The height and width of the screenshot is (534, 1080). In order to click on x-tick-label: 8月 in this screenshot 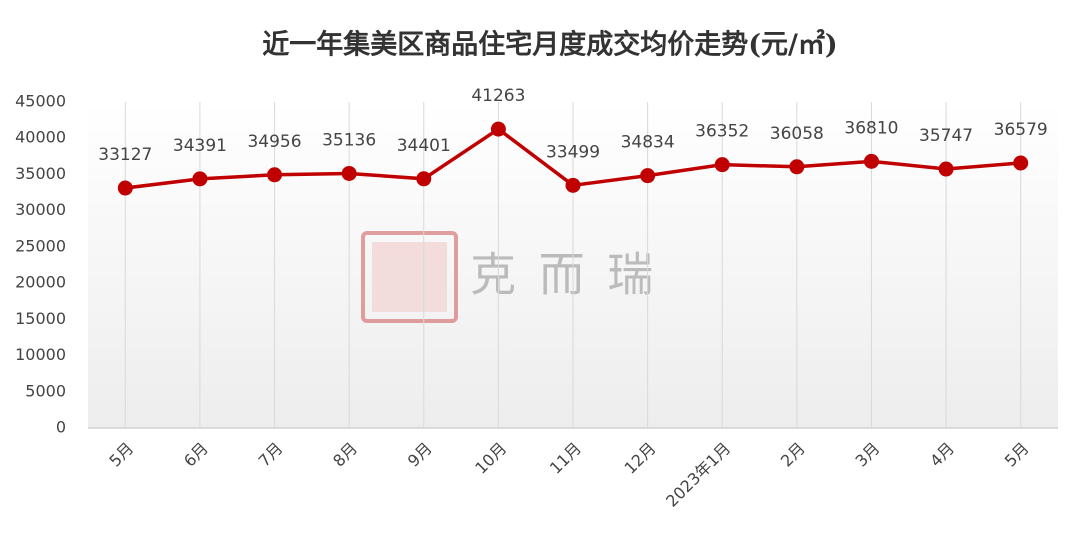, I will do `click(345, 455)`.